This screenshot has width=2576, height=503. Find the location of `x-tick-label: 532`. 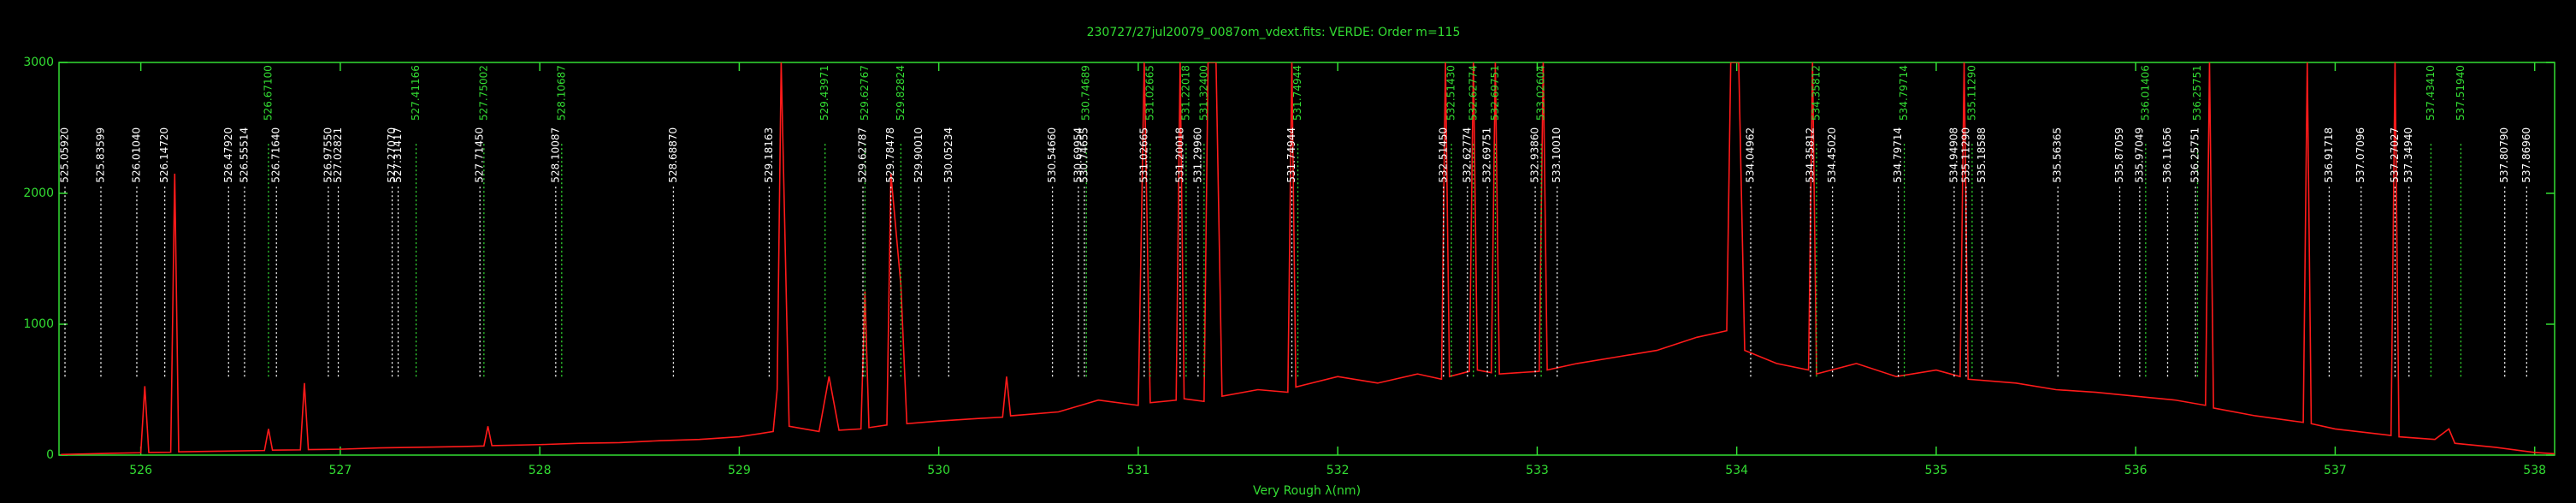

x-tick-label: 532 is located at coordinates (1338, 471).